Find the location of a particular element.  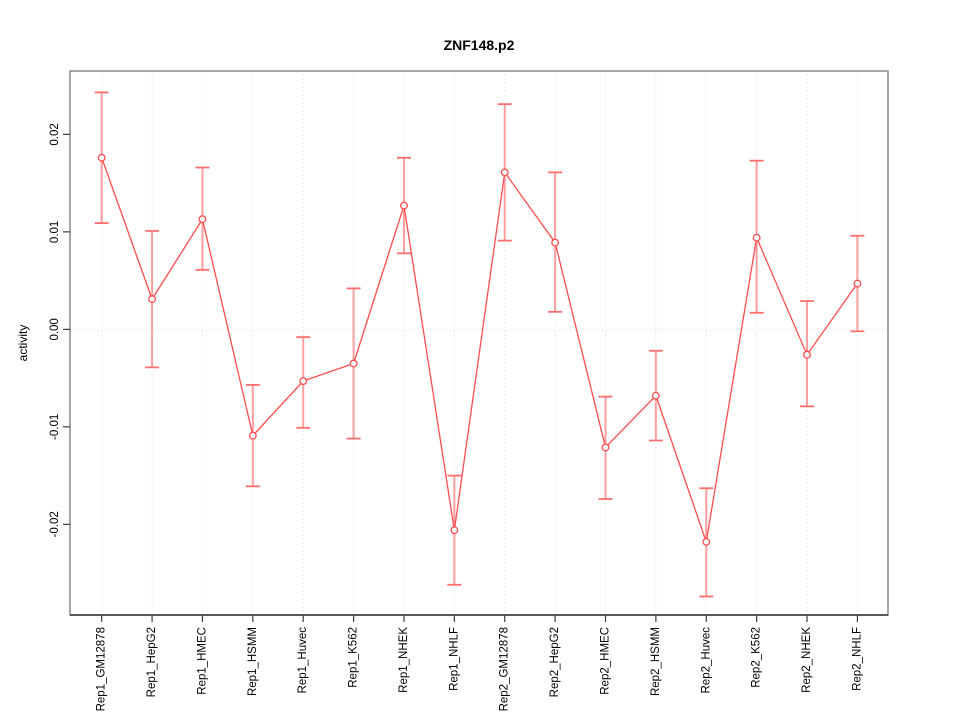

x-tick-label: Rep2_HepG2 is located at coordinates (555, 662).